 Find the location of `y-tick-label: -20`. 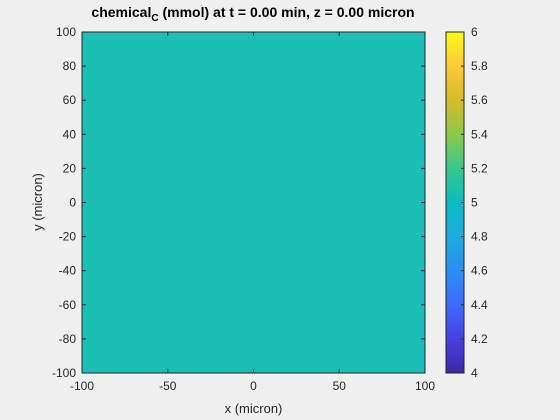

y-tick-label: -20 is located at coordinates (68, 237).